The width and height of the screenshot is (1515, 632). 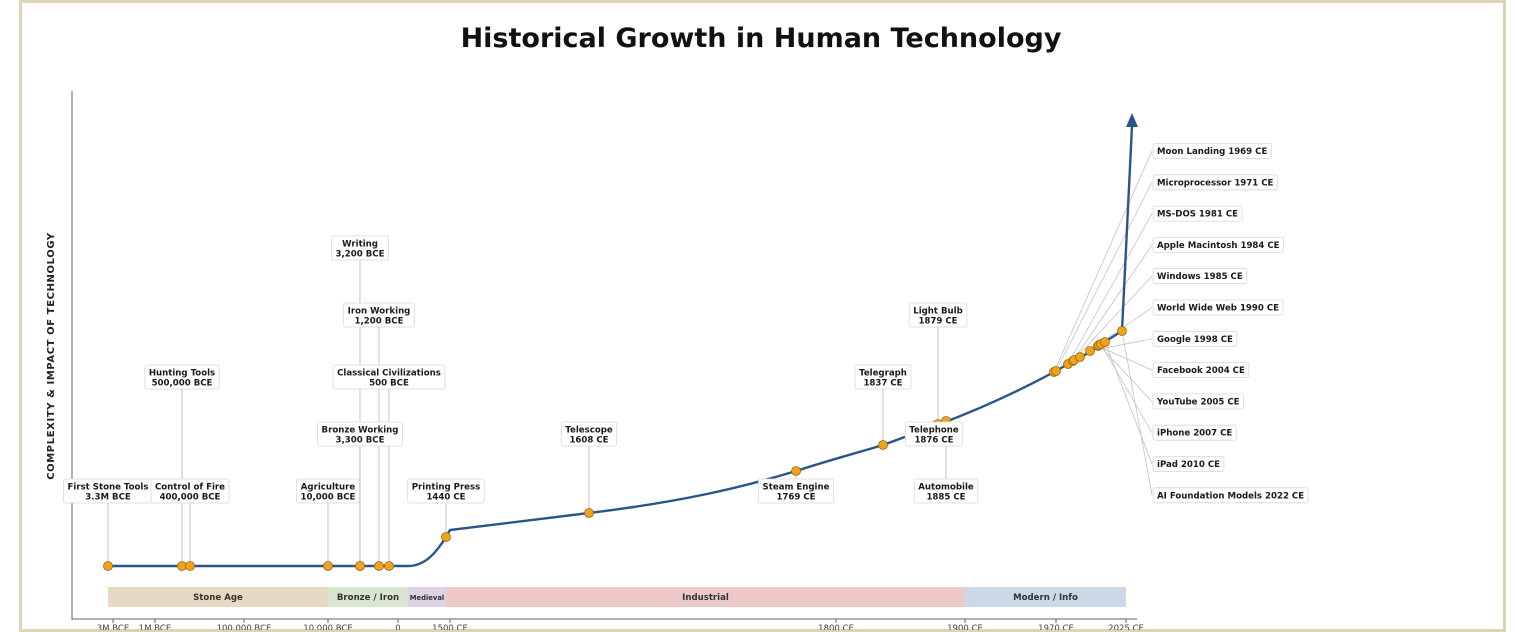 I want to click on connector-ai-foundation-models, so click(x=1137, y=413).